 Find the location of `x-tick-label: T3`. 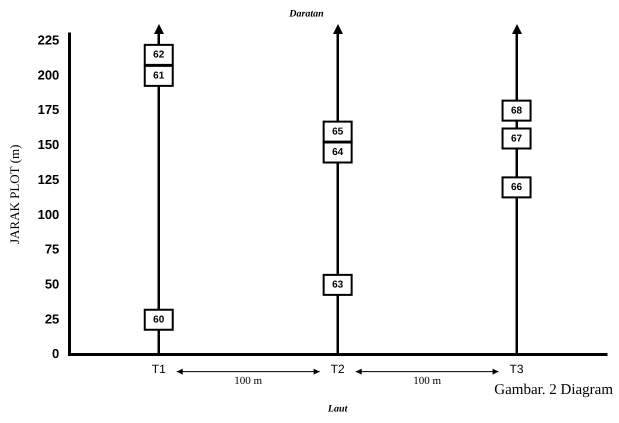

x-tick-label: T3 is located at coordinates (517, 369).